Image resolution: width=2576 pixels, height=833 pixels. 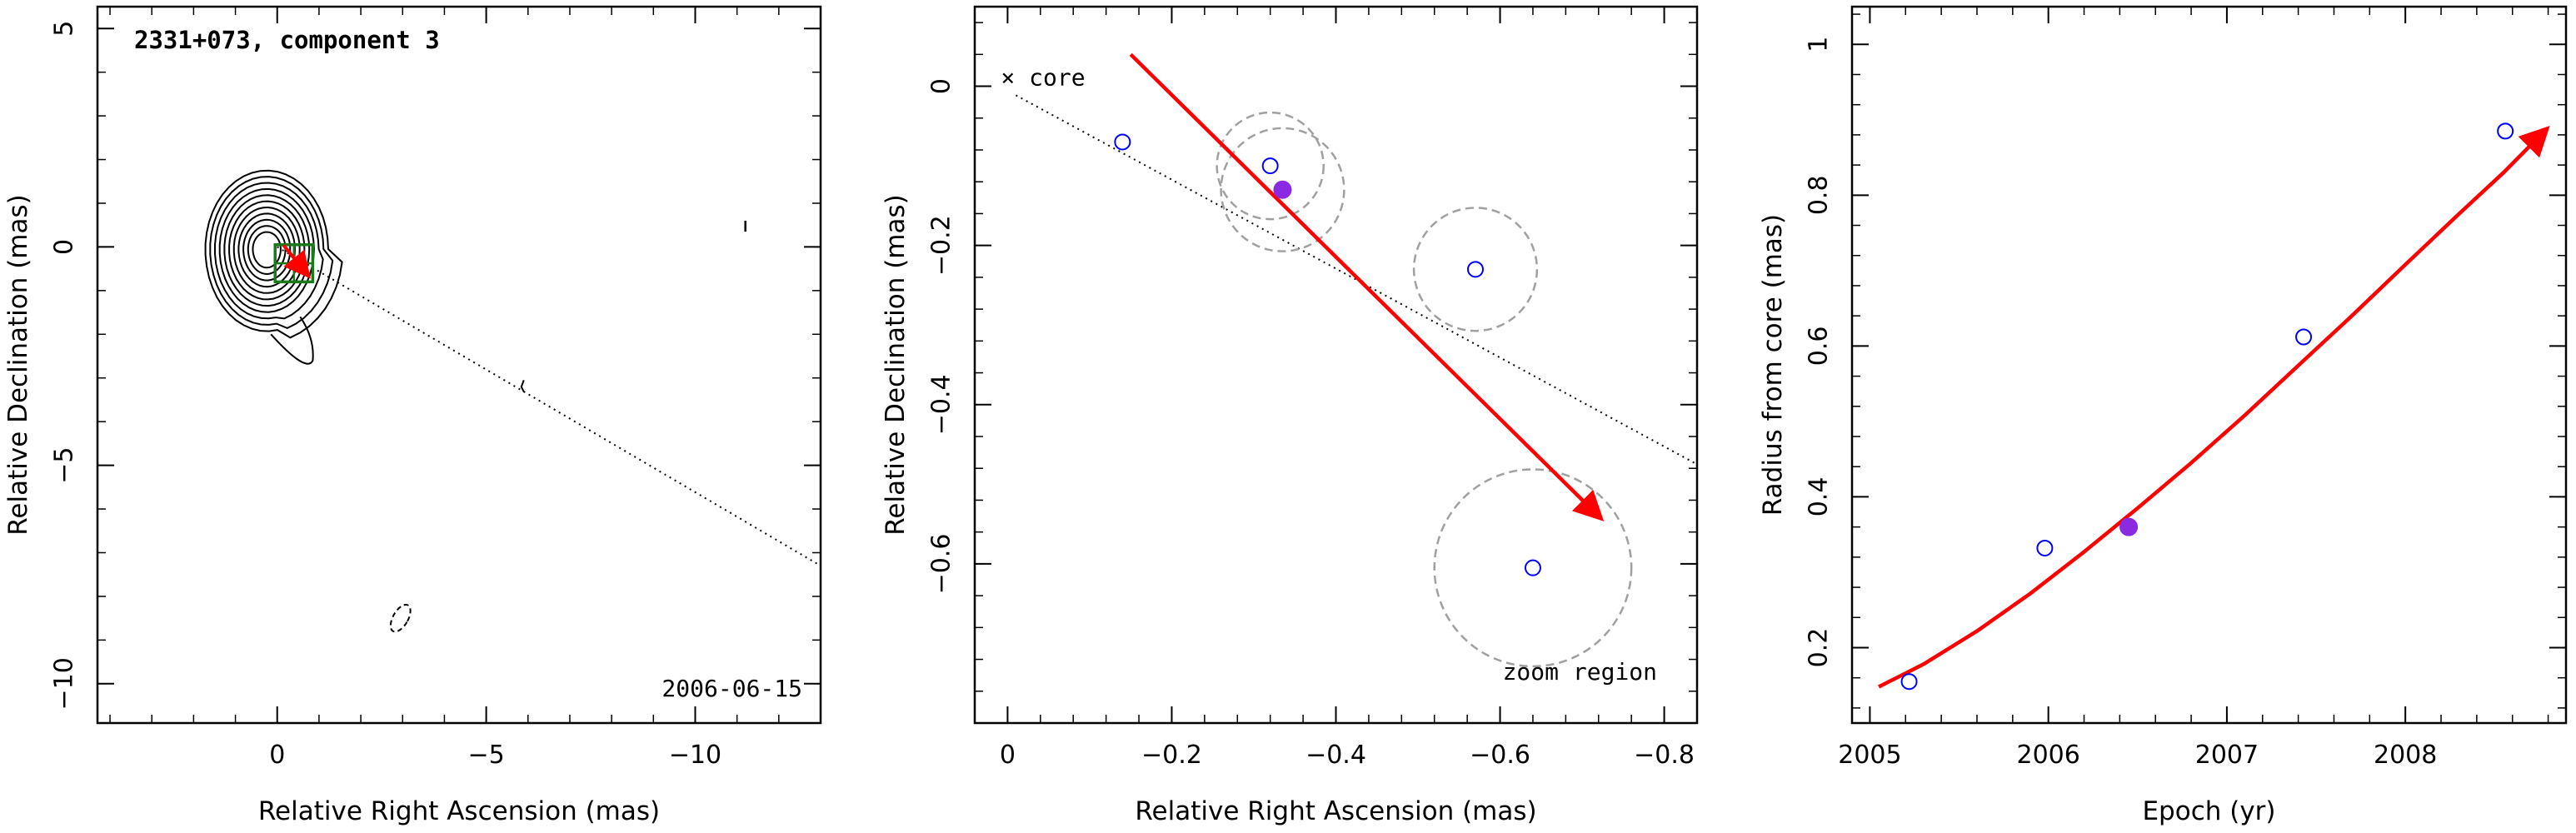 I want to click on y-tick-label: 0.8, so click(x=1819, y=195).